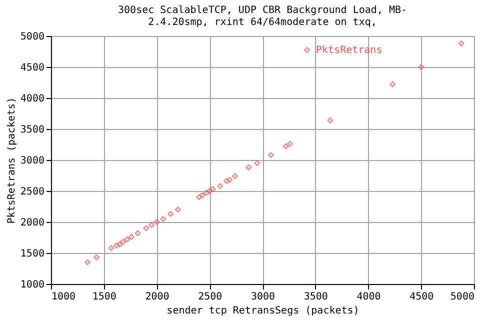 The height and width of the screenshot is (320, 480). I want to click on y-tick-label: 2000, so click(32, 223).